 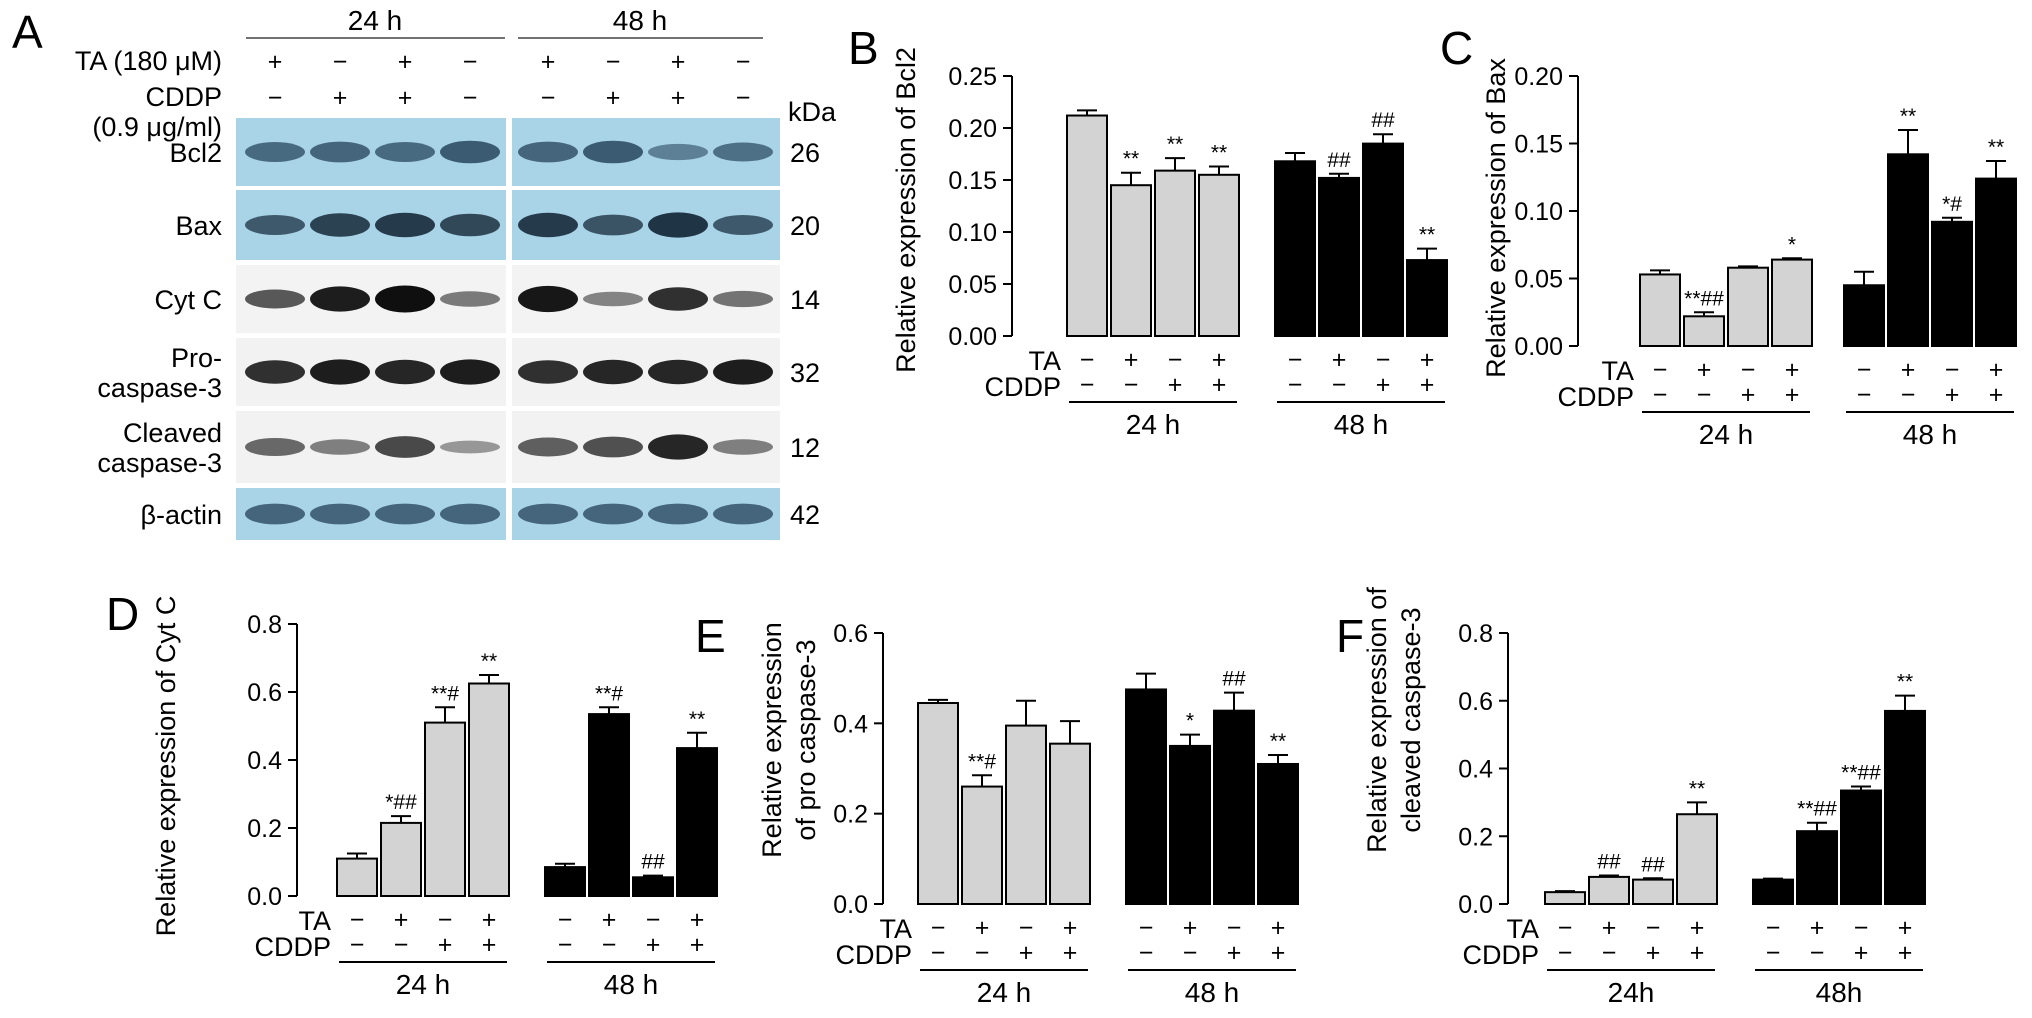 What do you see at coordinates (1538, 145) in the screenshot?
I see `y-tick-label: 0.15` at bounding box center [1538, 145].